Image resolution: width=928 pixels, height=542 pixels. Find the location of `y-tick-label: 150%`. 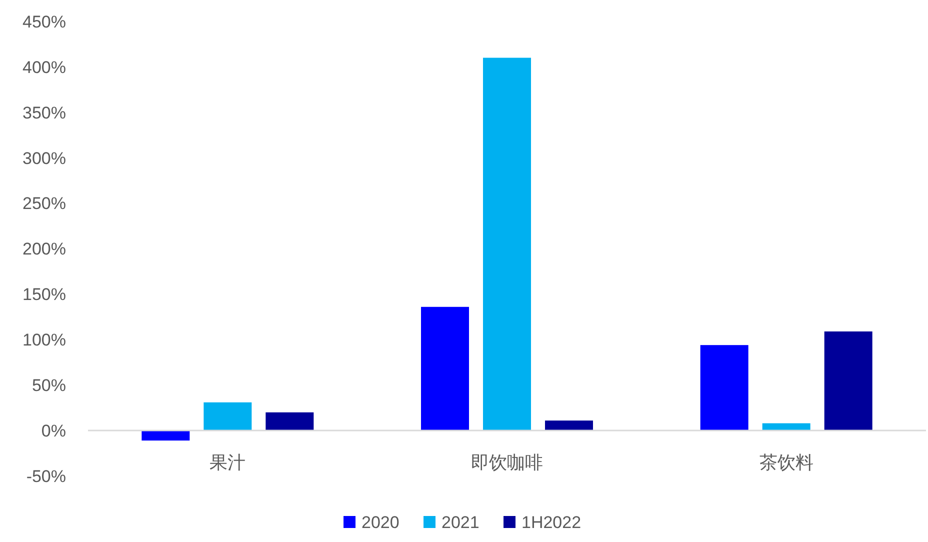

y-tick-label: 150% is located at coordinates (44, 294).